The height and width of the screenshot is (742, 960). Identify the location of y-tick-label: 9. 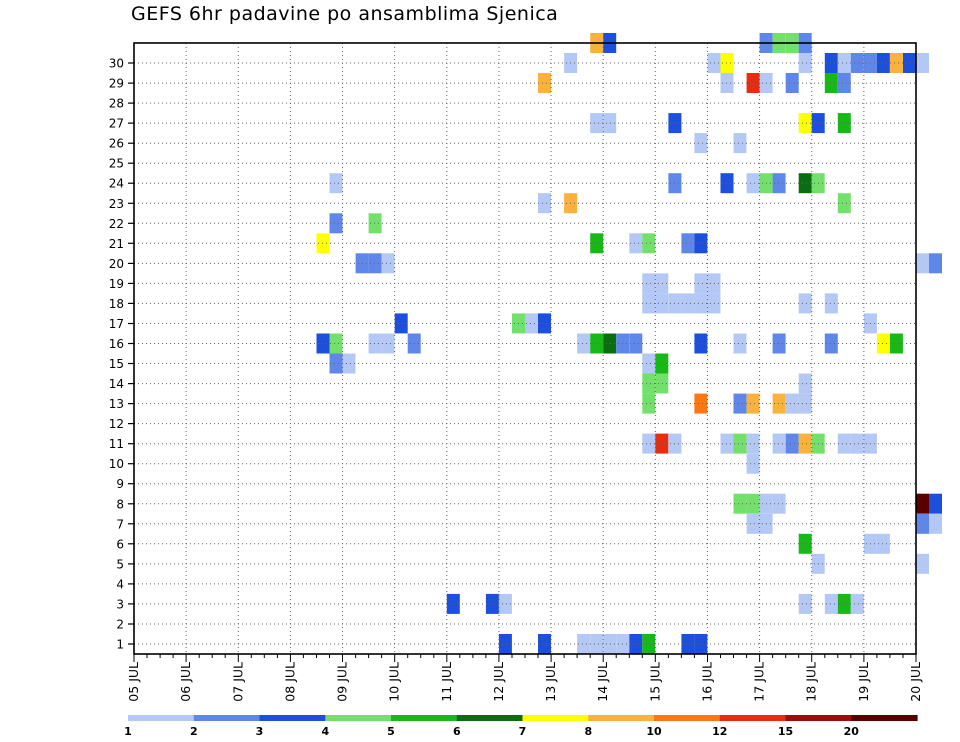
(120, 484).